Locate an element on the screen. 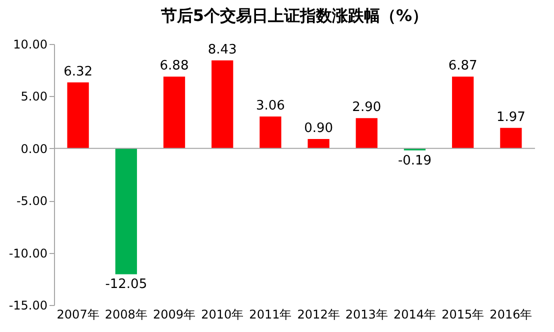  x-tick-label: 2008年 is located at coordinates (126, 315).